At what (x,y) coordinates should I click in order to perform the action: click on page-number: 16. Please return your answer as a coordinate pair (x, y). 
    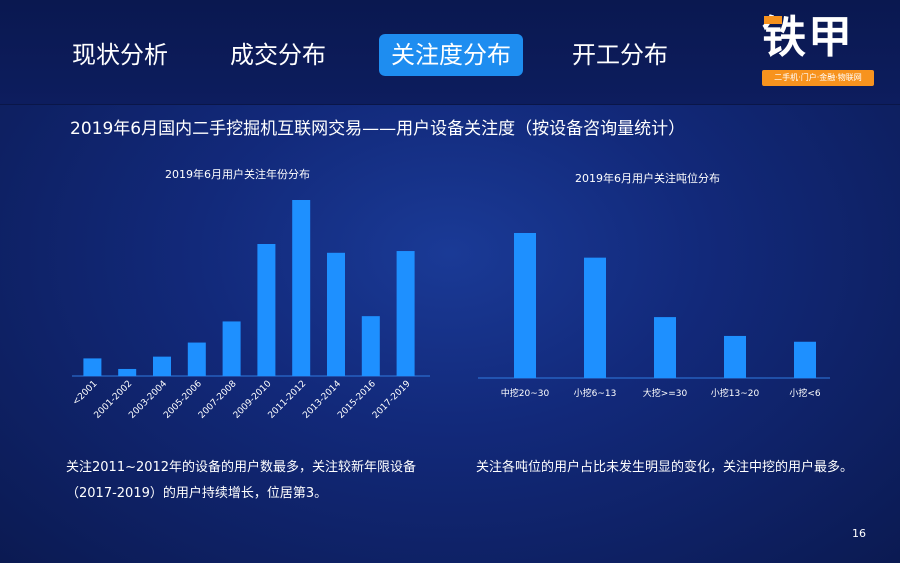
    Looking at the image, I should click on (859, 533).